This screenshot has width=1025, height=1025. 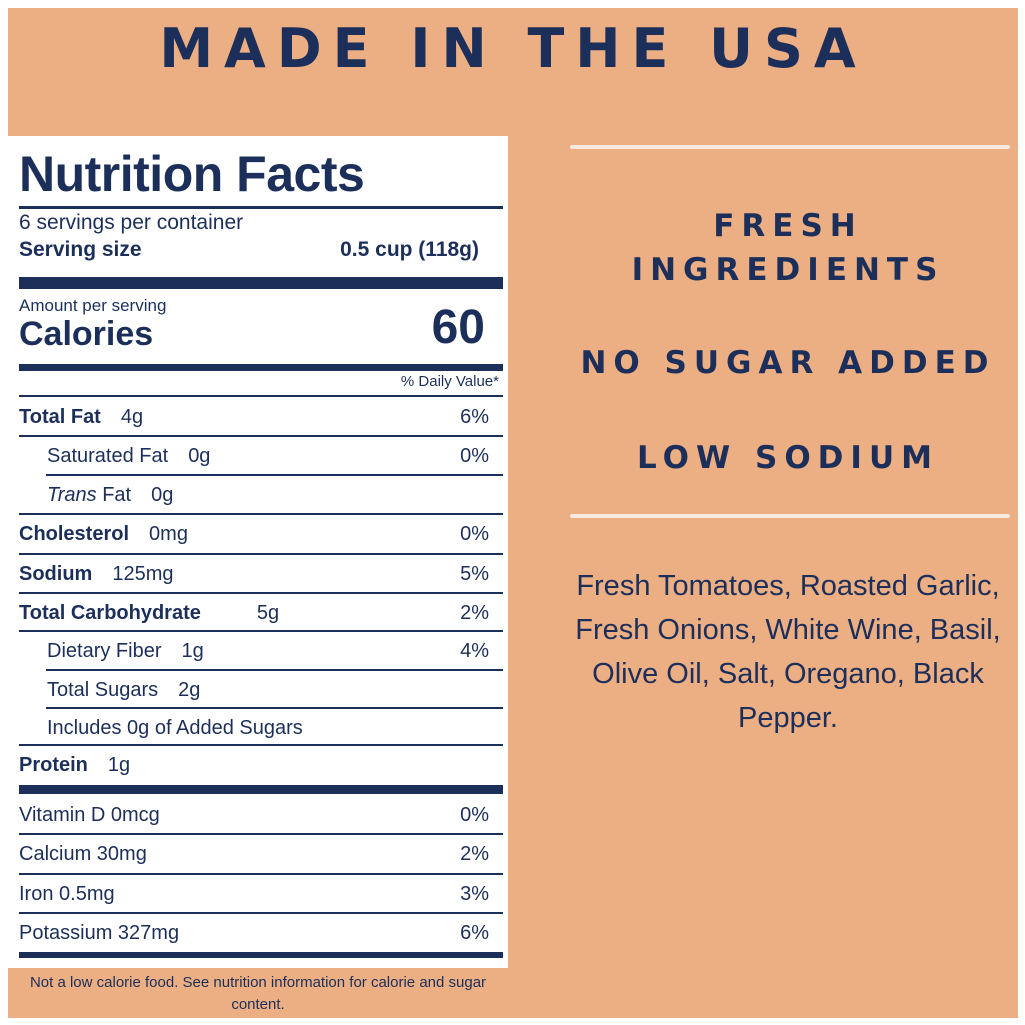 I want to click on vitamin-row-potassium: Potassium 327mg 6%, so click(x=254, y=933).